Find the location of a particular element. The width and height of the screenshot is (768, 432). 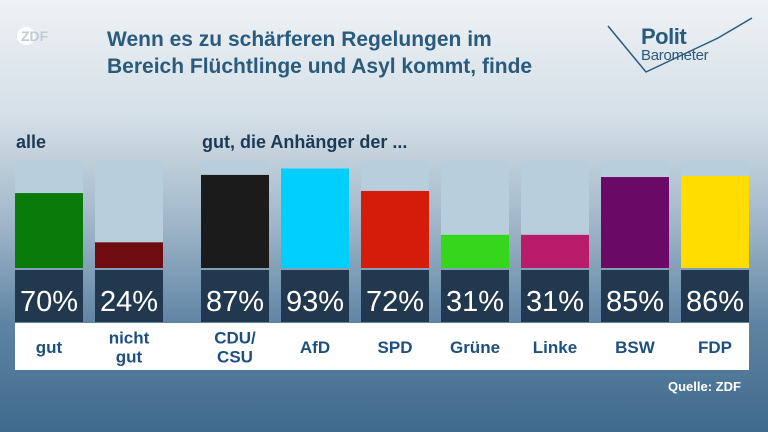

category-label: nicht is located at coordinates (129, 338).